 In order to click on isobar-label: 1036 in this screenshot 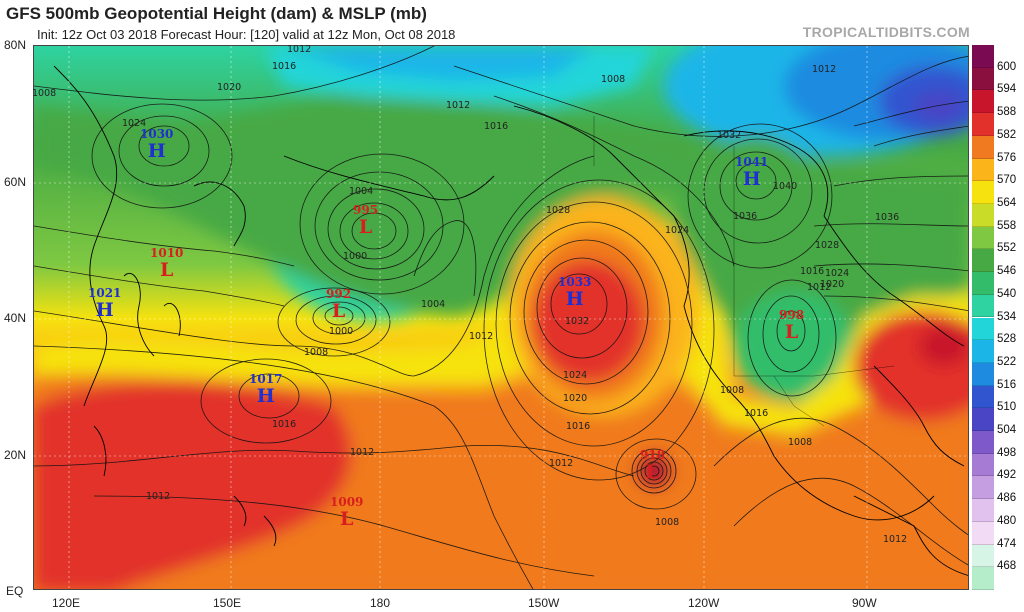, I will do `click(887, 217)`.